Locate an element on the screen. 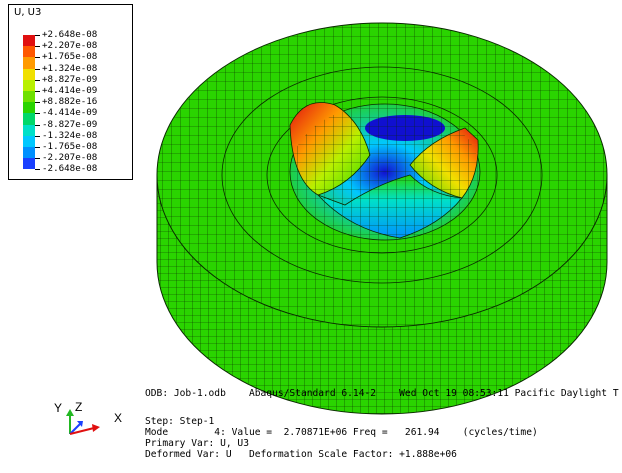  legend-label: +2.207e-08 is located at coordinates (70, 46).